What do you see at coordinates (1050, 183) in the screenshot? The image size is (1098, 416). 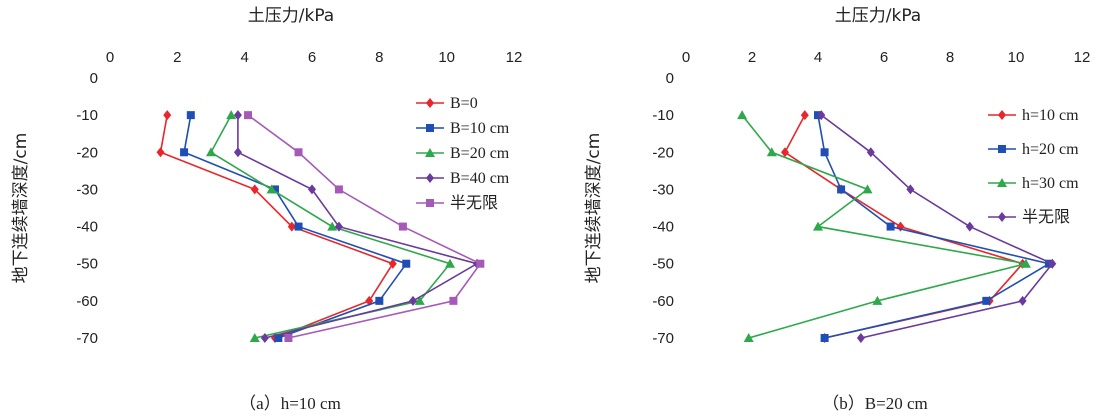 I see `legend-label: h=30 cm` at bounding box center [1050, 183].